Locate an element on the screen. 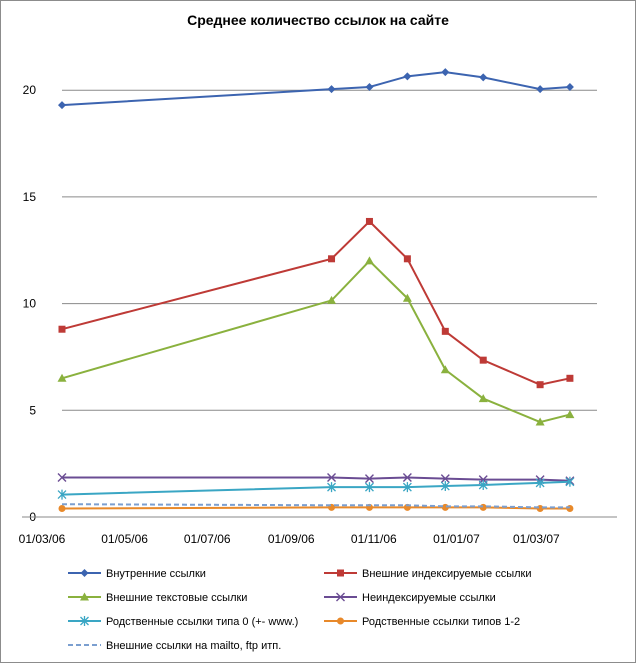 The image size is (636, 663). y-tick-label: 10 is located at coordinates (30, 304).